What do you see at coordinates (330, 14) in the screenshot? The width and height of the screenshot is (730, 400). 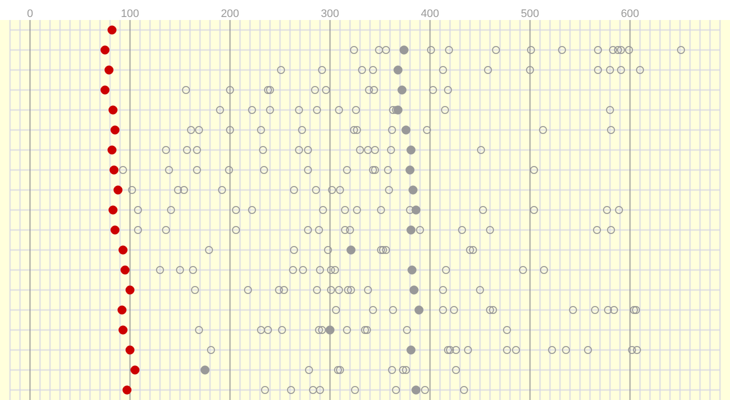 I see `x-tick-label: 300` at bounding box center [330, 14].